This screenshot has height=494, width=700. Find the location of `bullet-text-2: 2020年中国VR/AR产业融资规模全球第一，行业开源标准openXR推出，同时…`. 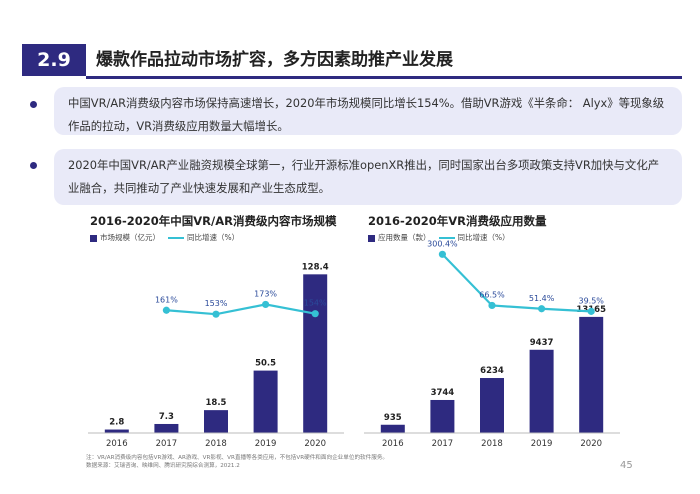

bullet-text-2: 2020年中国VR/AR产业融资规模全球第一，行业开源标准openXR推出，同时… is located at coordinates (364, 176).